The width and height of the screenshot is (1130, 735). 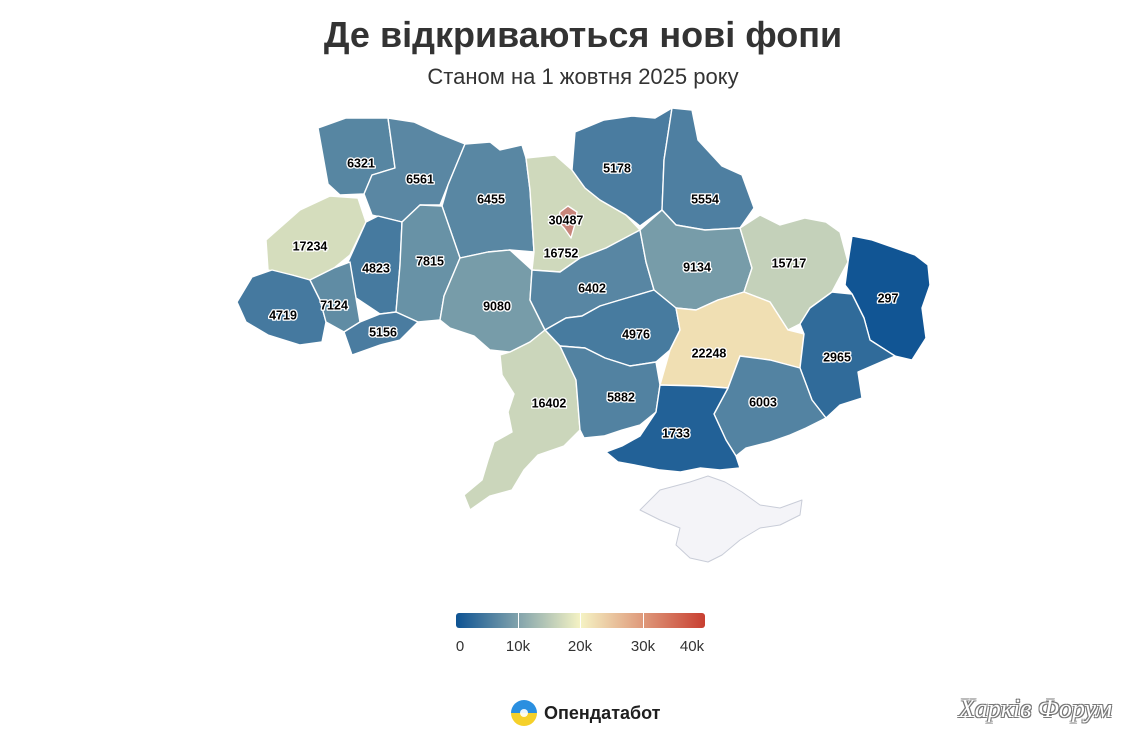 What do you see at coordinates (376, 268) in the screenshot?
I see `value-label-ternopil: 4823` at bounding box center [376, 268].